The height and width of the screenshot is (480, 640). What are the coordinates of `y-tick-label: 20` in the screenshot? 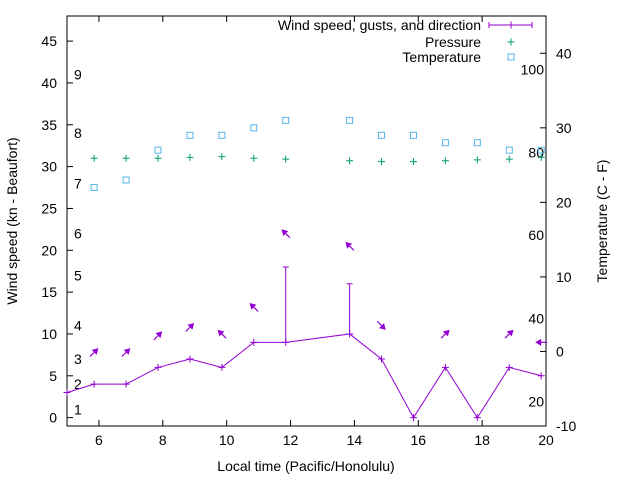 It's located at (49, 250).